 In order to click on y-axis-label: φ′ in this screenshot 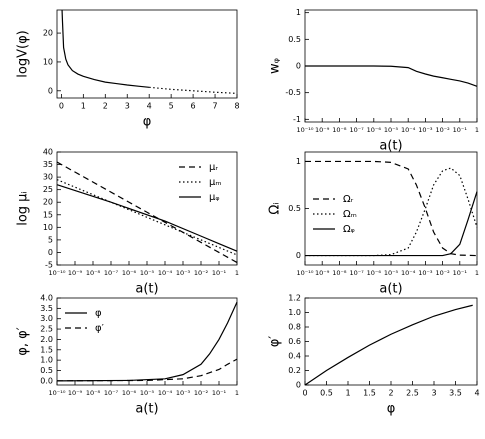, I will do `click(275, 342)`.